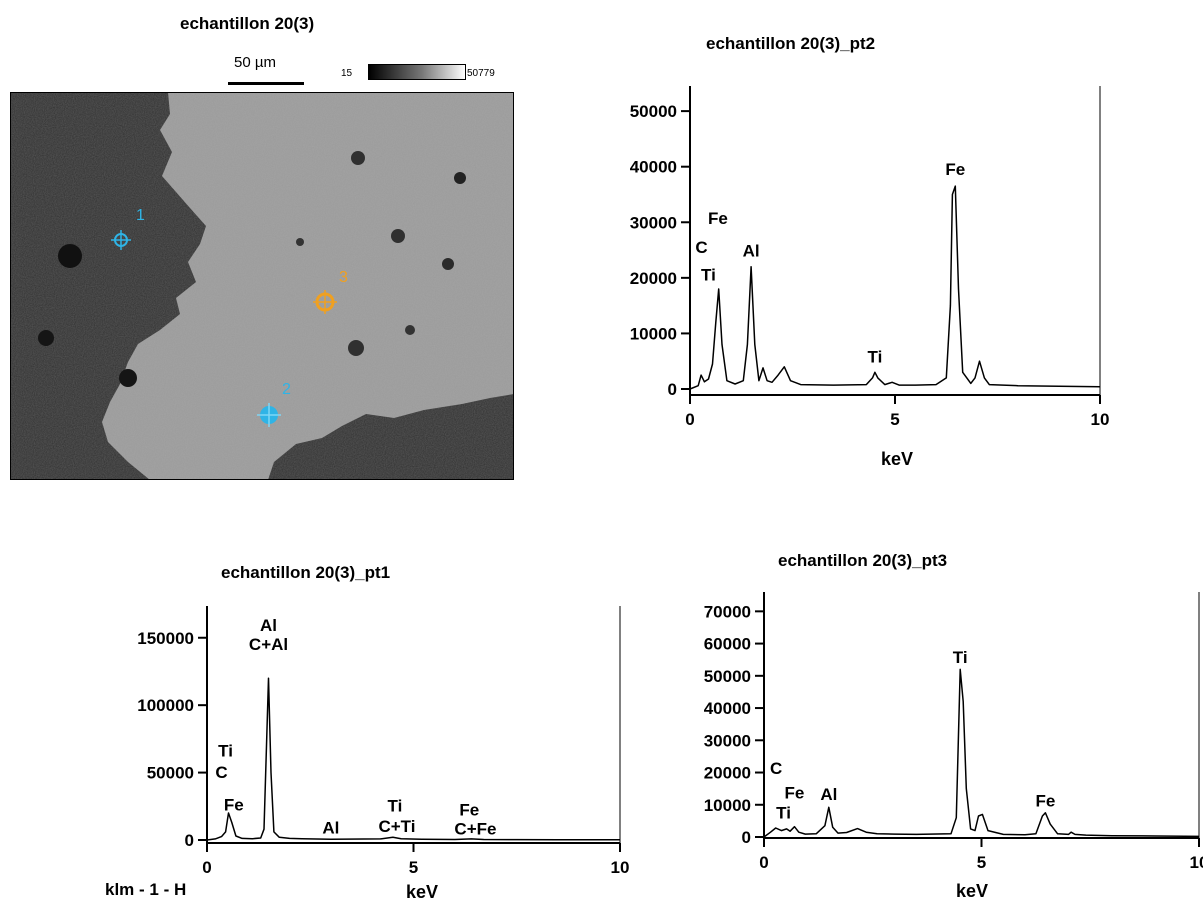 The height and width of the screenshot is (907, 1203). Describe the element at coordinates (863, 560) in the screenshot. I see `chart-pt3-title: echantillon 20(3)_pt3` at that location.